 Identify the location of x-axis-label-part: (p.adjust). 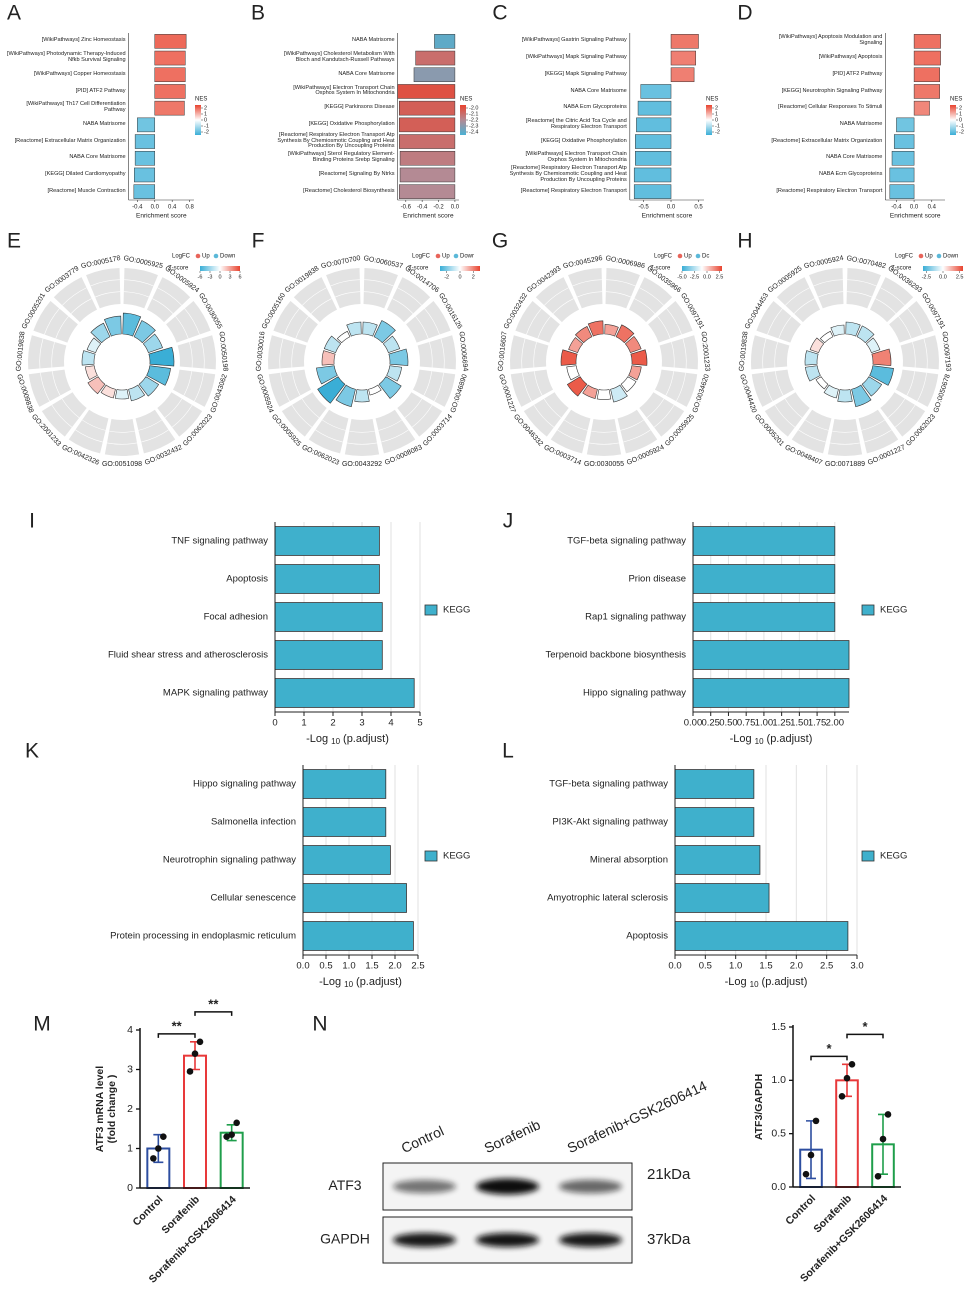
(785, 982).